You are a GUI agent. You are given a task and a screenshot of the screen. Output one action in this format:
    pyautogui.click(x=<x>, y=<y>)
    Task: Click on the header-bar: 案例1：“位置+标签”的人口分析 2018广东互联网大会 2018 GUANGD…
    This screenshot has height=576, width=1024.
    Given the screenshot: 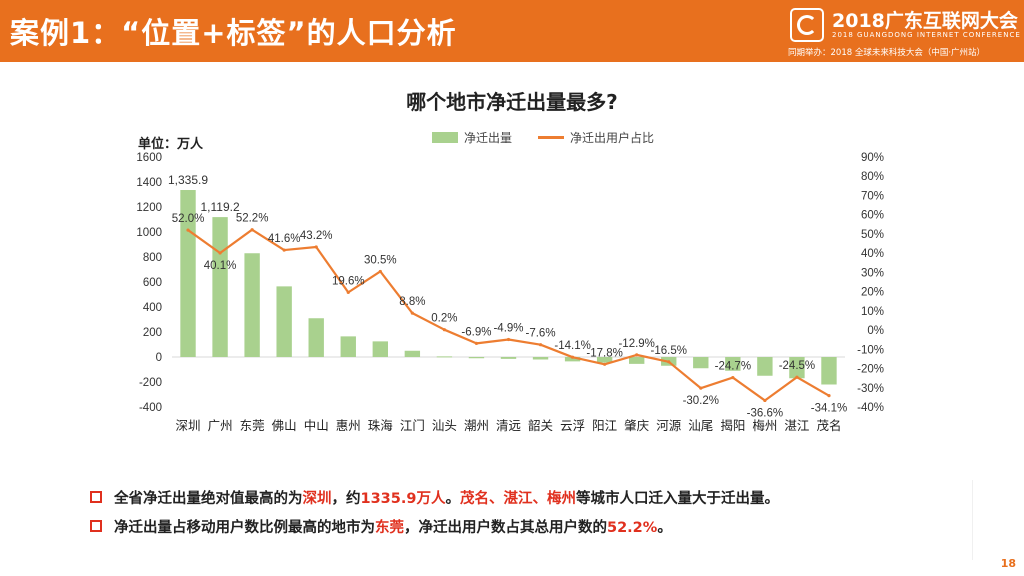 What is the action you would take?
    pyautogui.click(x=512, y=31)
    